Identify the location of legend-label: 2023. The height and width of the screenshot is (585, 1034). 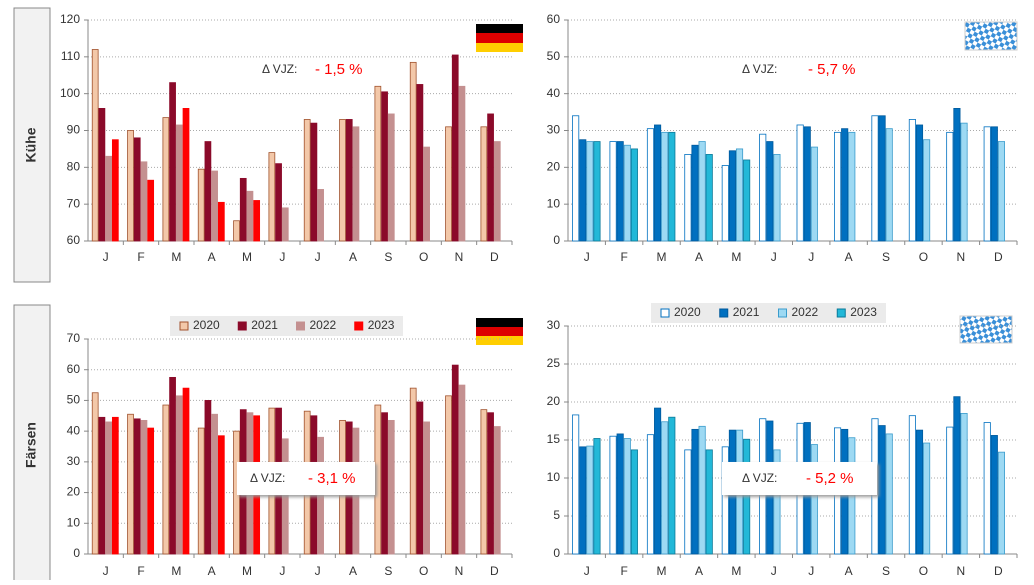
(863, 312).